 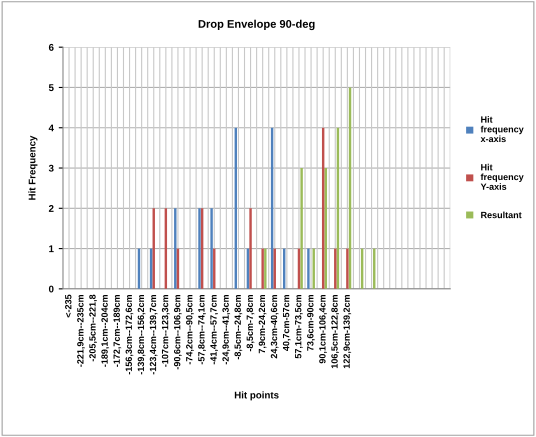 What do you see at coordinates (178, 332) in the screenshot?
I see `x-tick-label: -90,6cm--106,9cm` at bounding box center [178, 332].